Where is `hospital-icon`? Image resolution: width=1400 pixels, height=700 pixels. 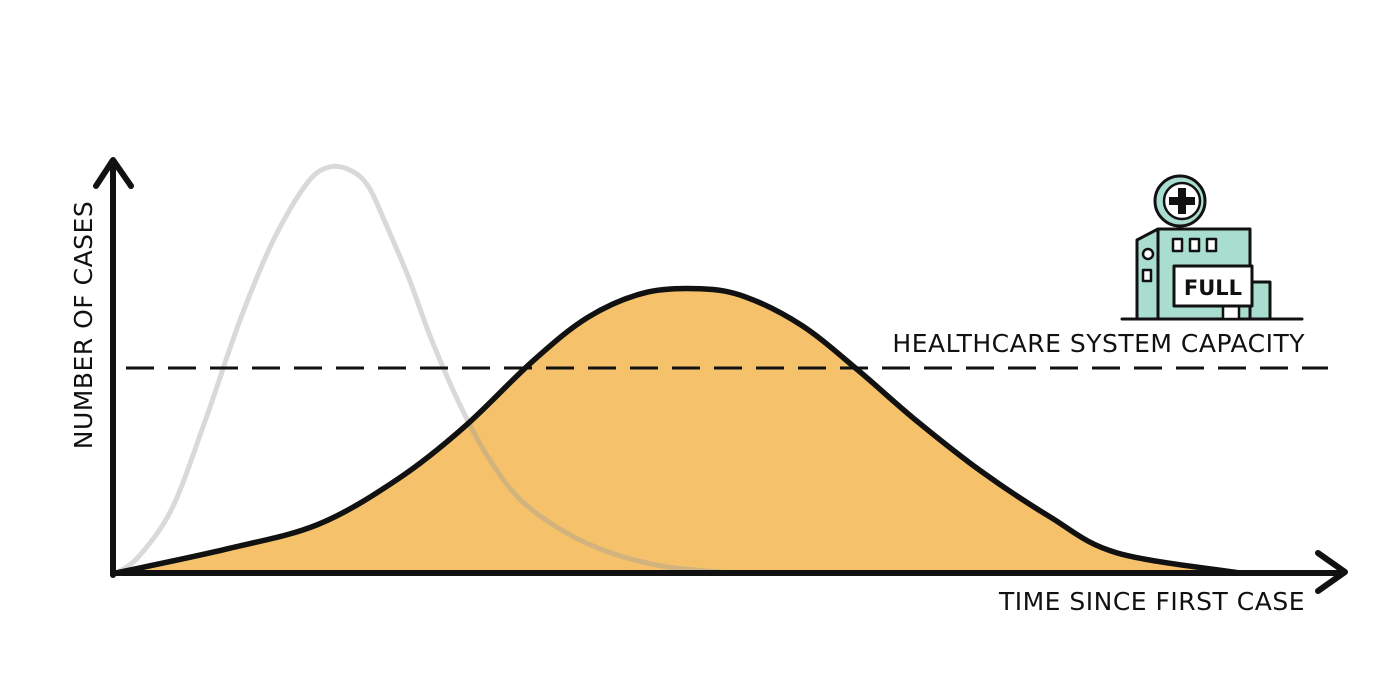
hospital-icon is located at coordinates (1212, 247).